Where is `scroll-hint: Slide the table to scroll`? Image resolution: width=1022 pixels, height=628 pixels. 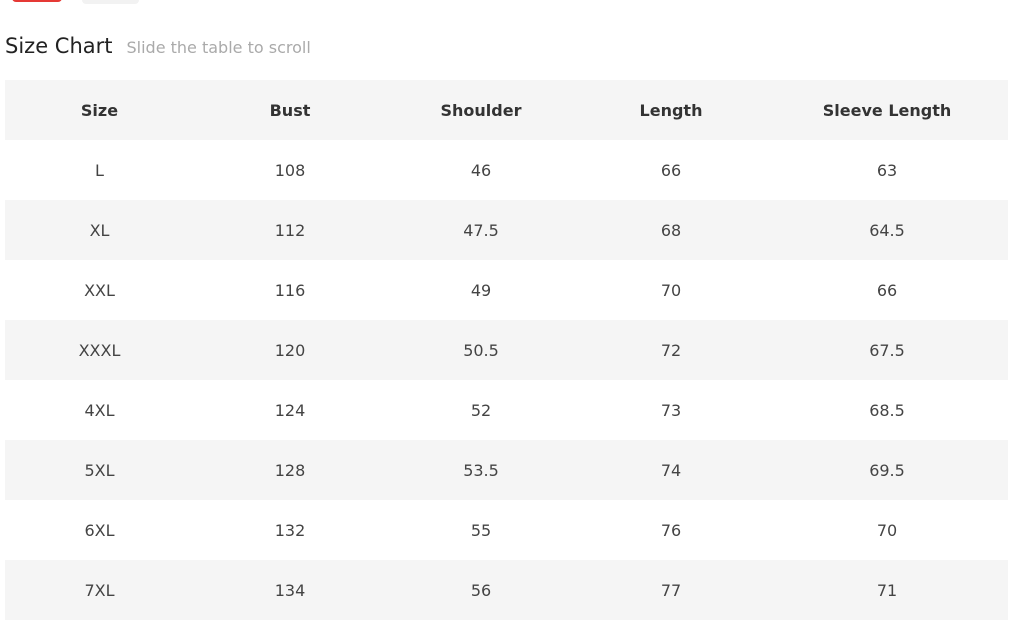 scroll-hint: Slide the table to scroll is located at coordinates (218, 47).